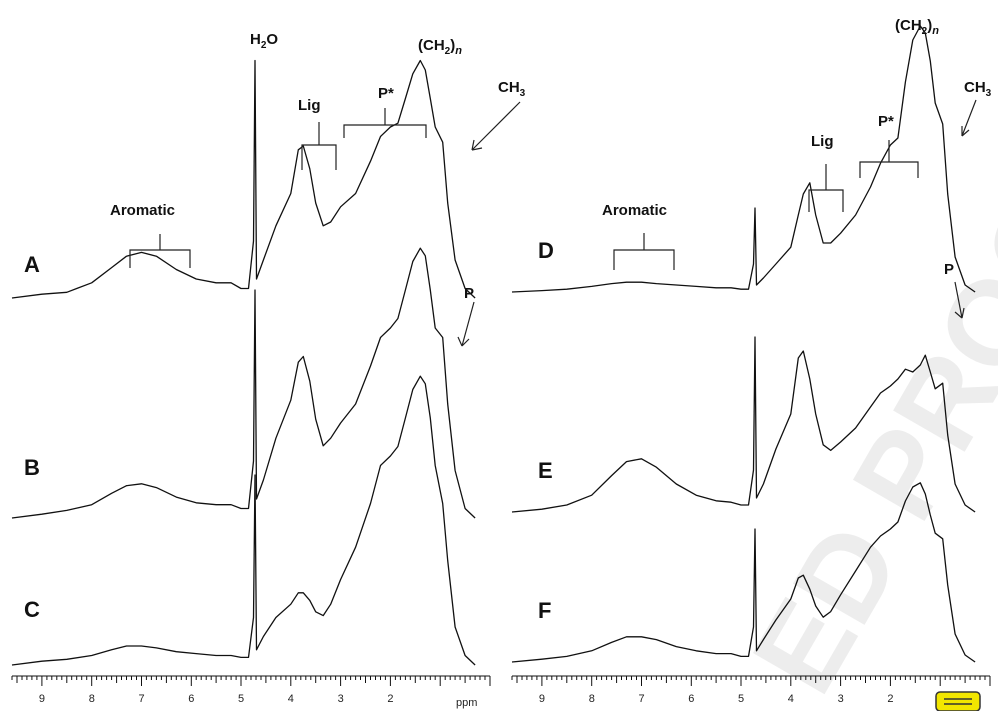  Describe the element at coordinates (545, 470) in the screenshot. I see `spectrum-label-e: E` at that location.